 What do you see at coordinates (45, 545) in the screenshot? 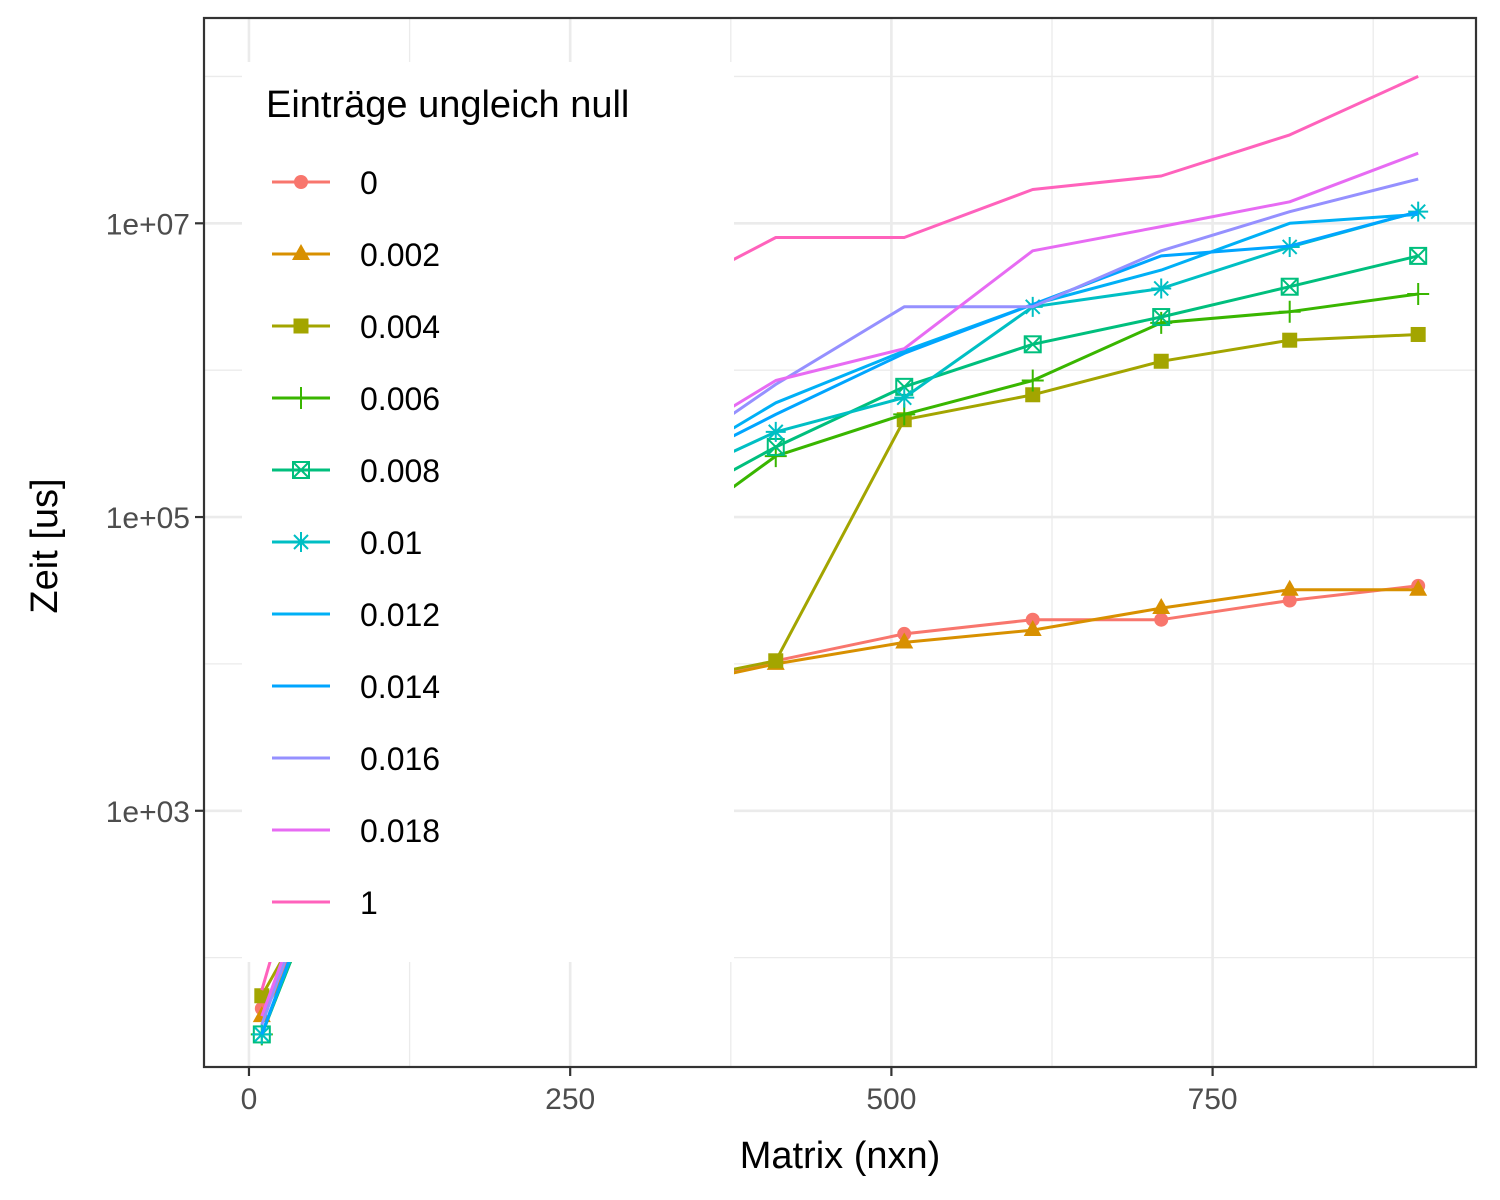
I see `y-axis-title: Zeit [us]` at bounding box center [45, 545].